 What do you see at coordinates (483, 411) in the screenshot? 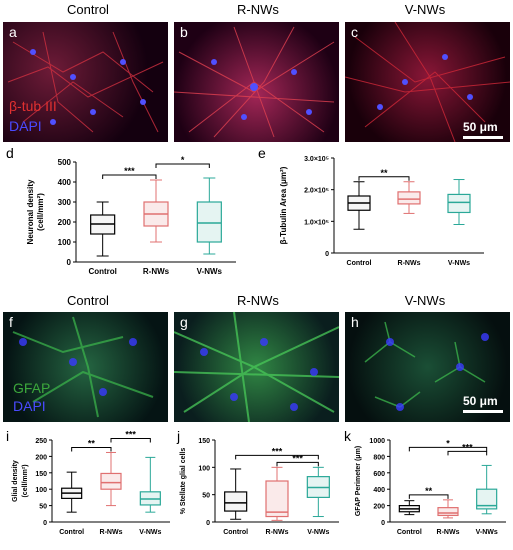
I see `scale-bar-bottom` at bounding box center [483, 411].